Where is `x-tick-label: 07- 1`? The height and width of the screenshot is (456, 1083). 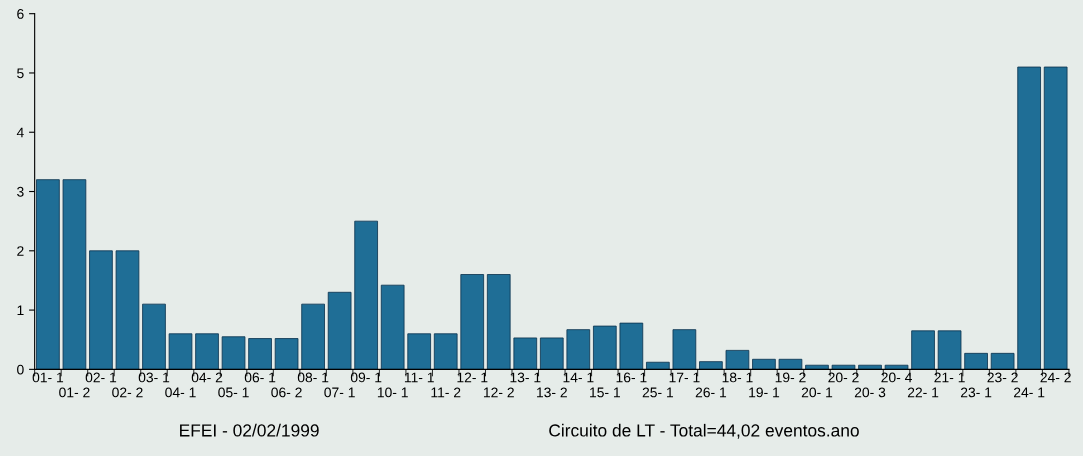
x-tick-label: 07- 1 is located at coordinates (339, 392).